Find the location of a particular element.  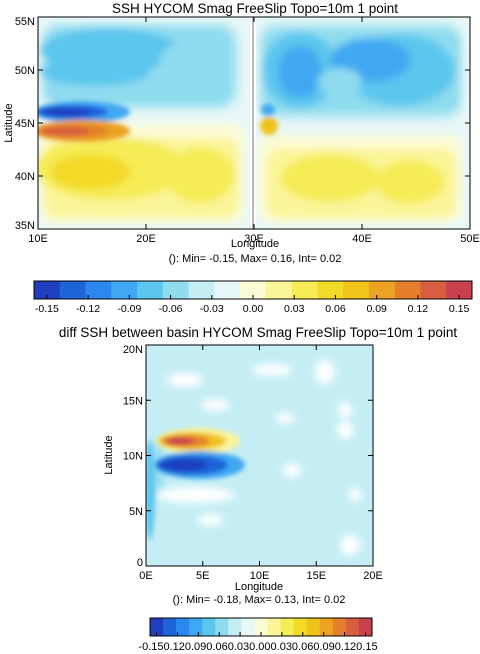

chart-2-ytick-label: 5N is located at coordinates (136, 512).